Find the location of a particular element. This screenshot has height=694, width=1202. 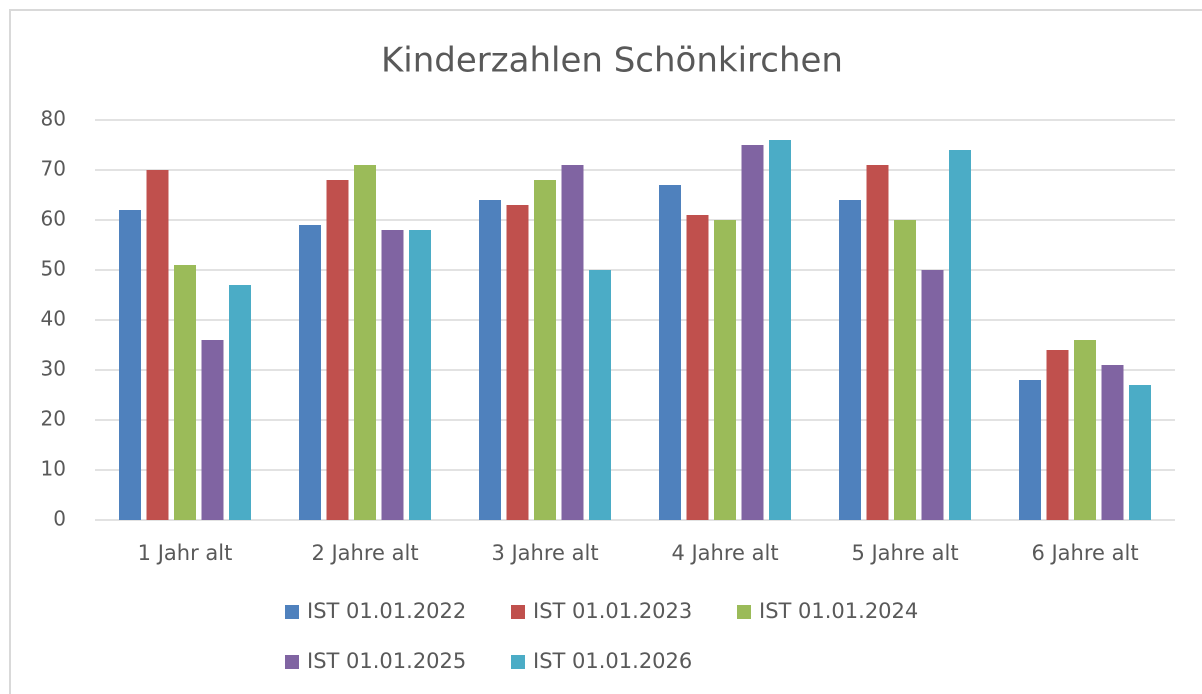

legend-label: IST 01.01.2022 is located at coordinates (386, 611).